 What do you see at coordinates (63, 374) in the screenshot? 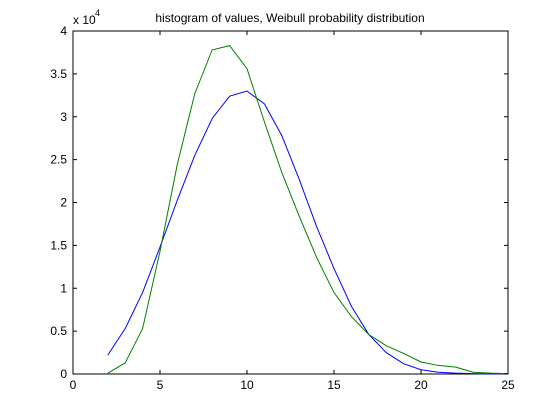
I see `y-tick-label: 0` at bounding box center [63, 374].